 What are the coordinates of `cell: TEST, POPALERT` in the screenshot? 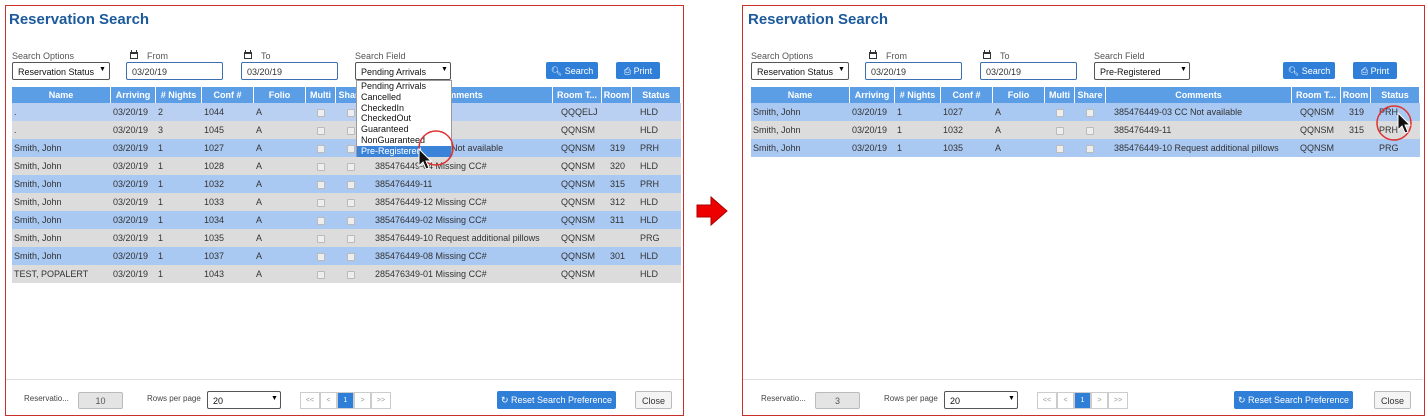 It's located at (51, 274).